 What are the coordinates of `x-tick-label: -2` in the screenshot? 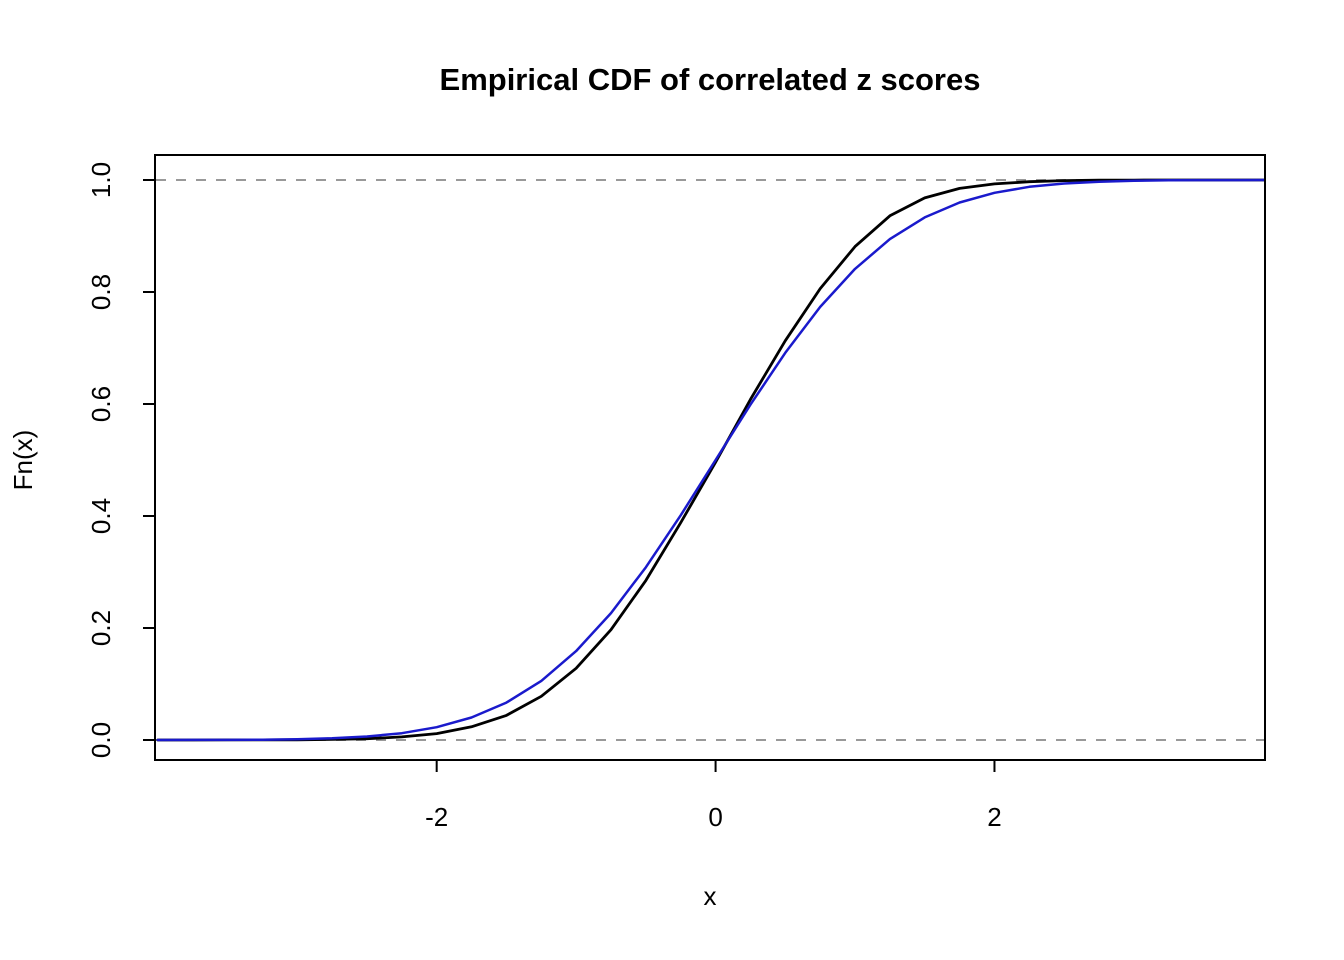 It's located at (436, 817).